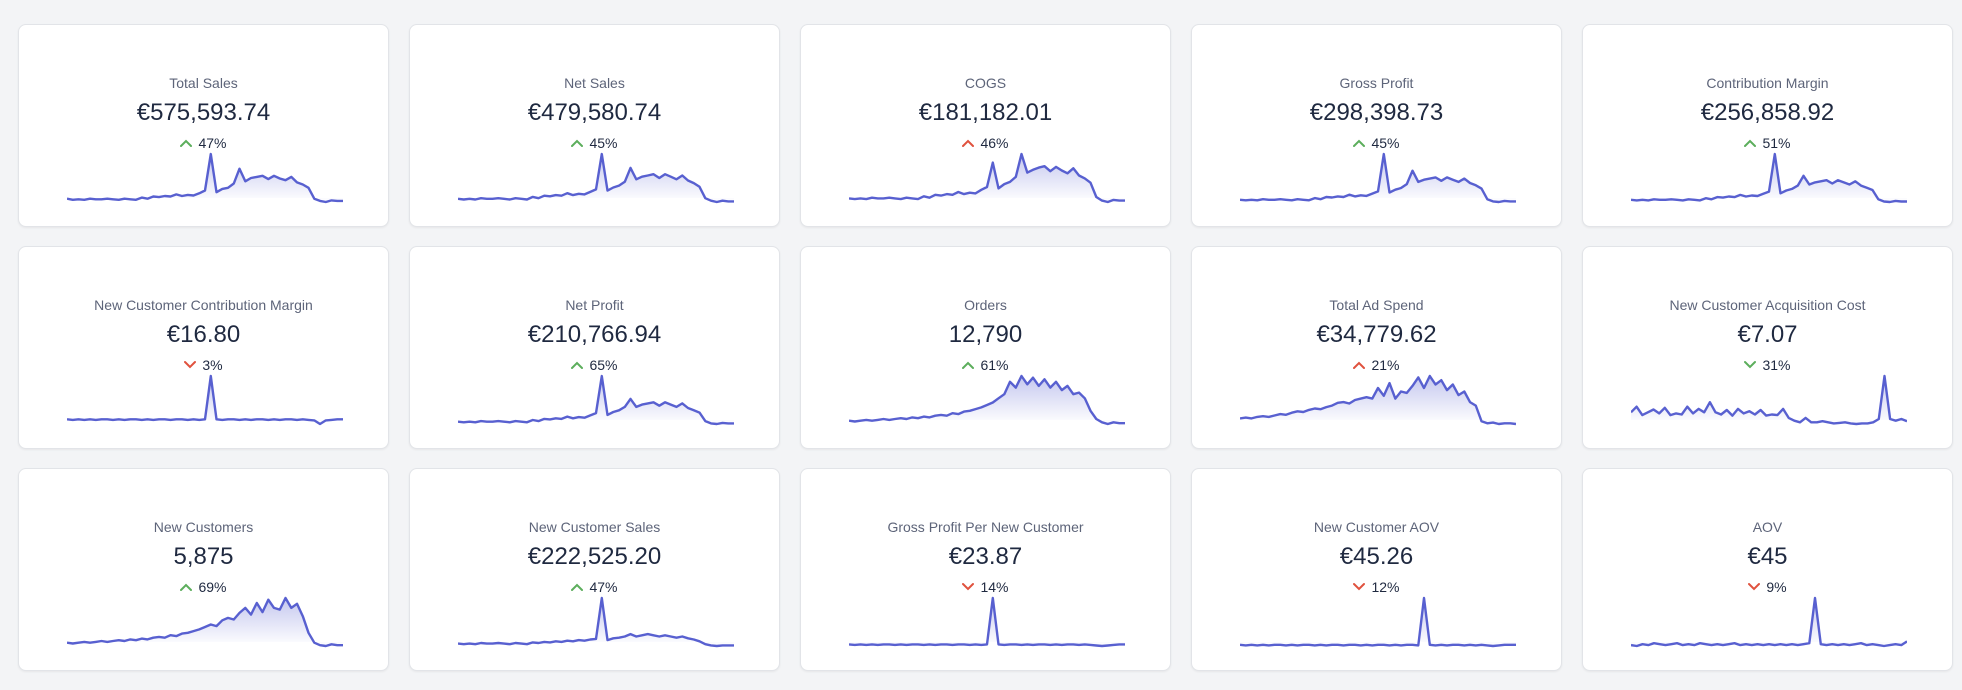 The width and height of the screenshot is (1962, 690). What do you see at coordinates (212, 143) in the screenshot?
I see `change-percent: 47%` at bounding box center [212, 143].